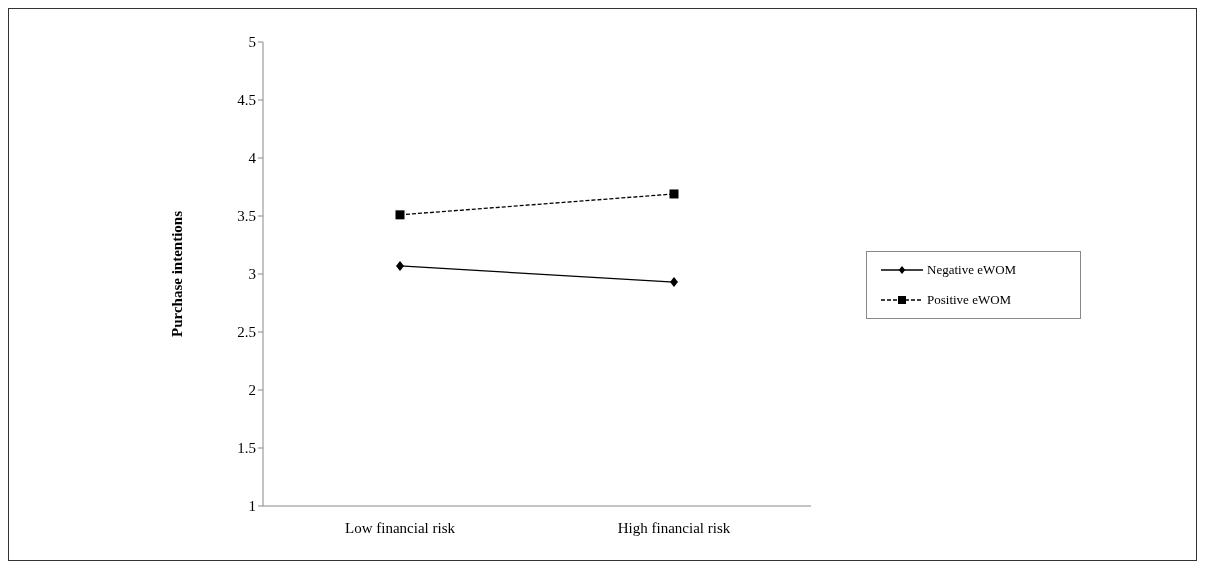 The image size is (1205, 569). I want to click on y-tick-label: 1.5, so click(246, 448).